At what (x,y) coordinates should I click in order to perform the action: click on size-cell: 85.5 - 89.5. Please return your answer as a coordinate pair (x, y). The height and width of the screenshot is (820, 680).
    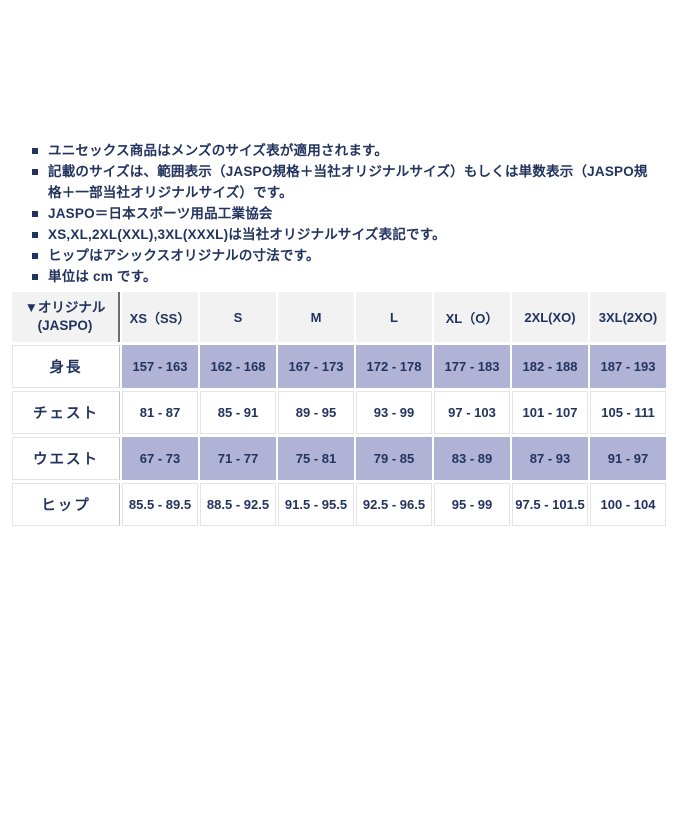
    Looking at the image, I should click on (160, 504).